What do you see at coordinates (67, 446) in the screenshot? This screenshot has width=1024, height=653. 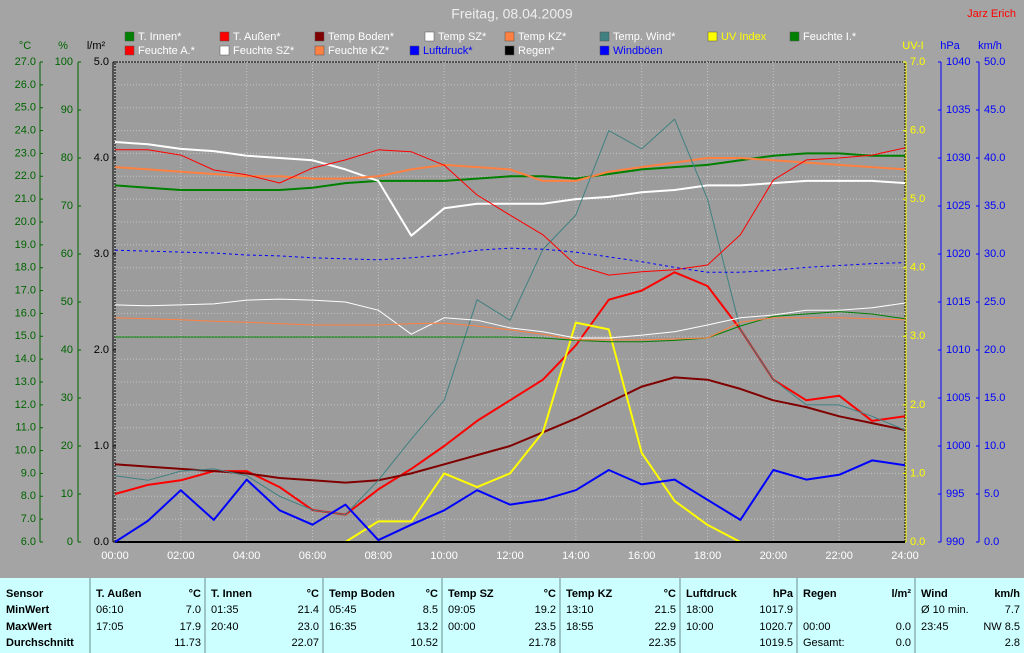 I see `y-tick-label: 20` at bounding box center [67, 446].